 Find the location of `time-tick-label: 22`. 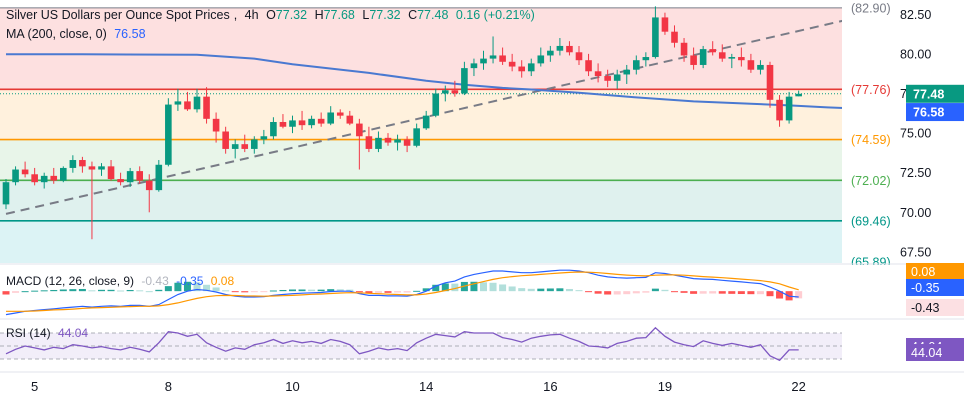

time-tick-label: 22 is located at coordinates (798, 386).